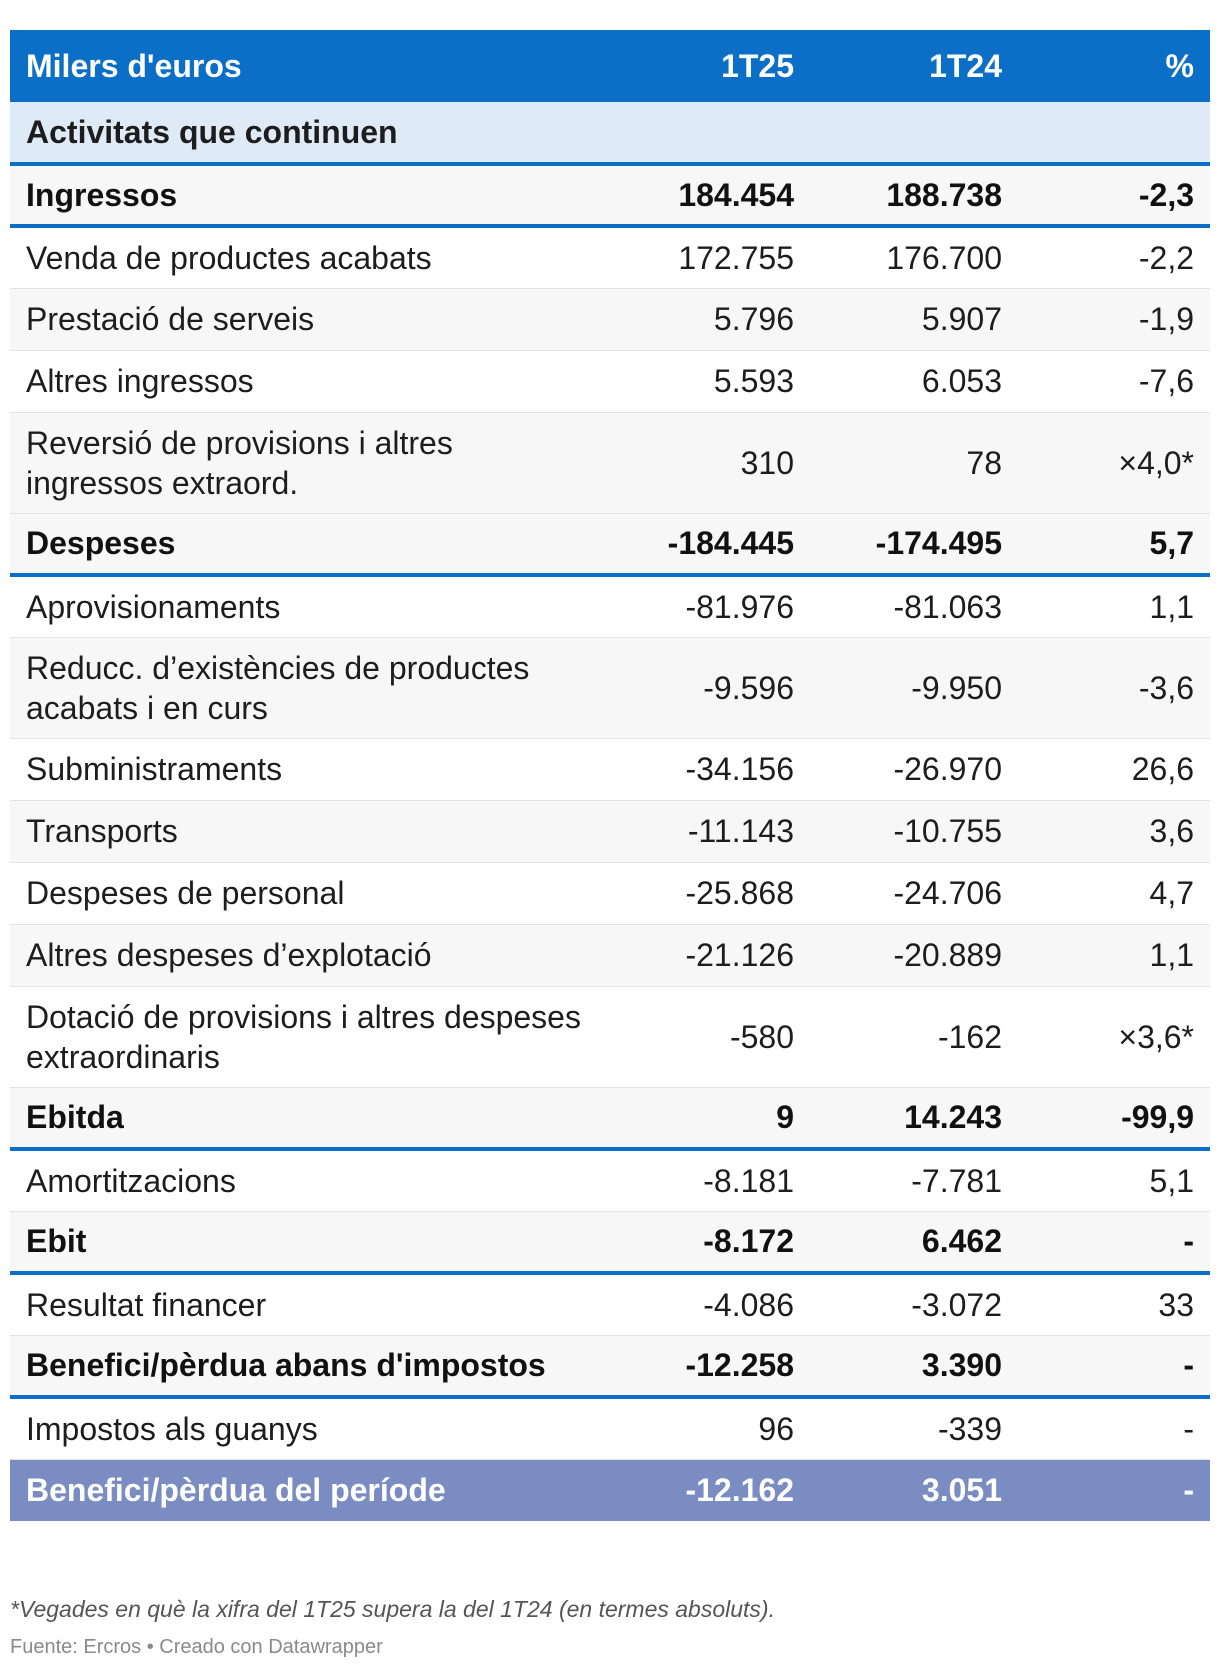 The height and width of the screenshot is (1672, 1220). I want to click on section-row: Activitats que continuen, so click(610, 133).